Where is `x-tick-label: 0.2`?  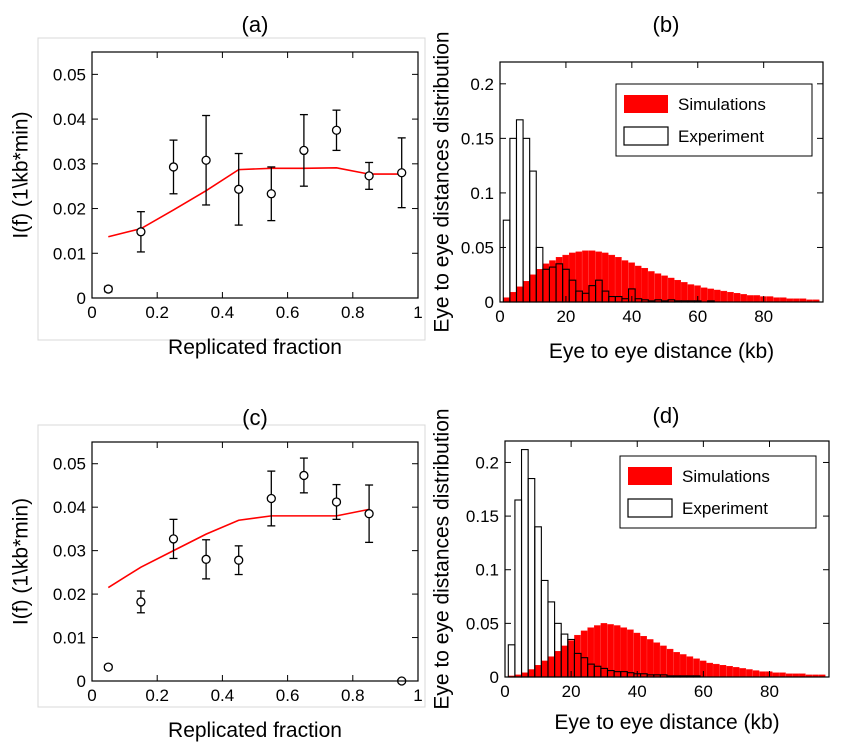
x-tick-label: 0.2 is located at coordinates (157, 312).